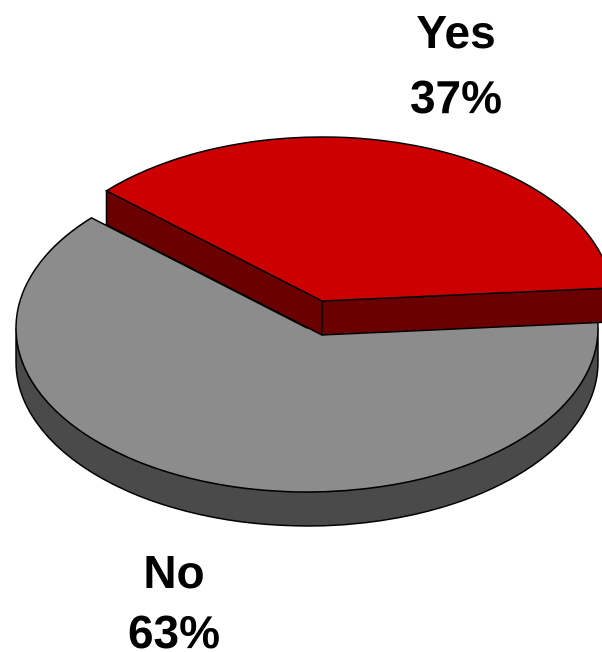 The image size is (602, 652). Describe the element at coordinates (173, 572) in the screenshot. I see `label-no-name: No` at that location.